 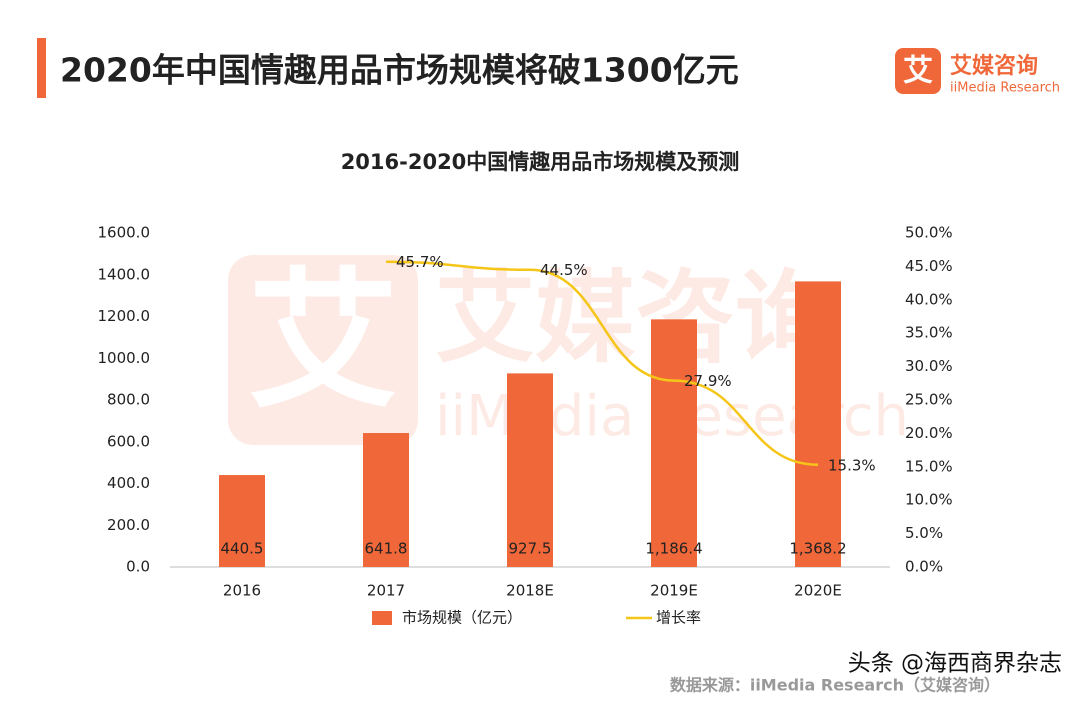 I want to click on y2-tick-label: 45.0%, so click(x=929, y=266).